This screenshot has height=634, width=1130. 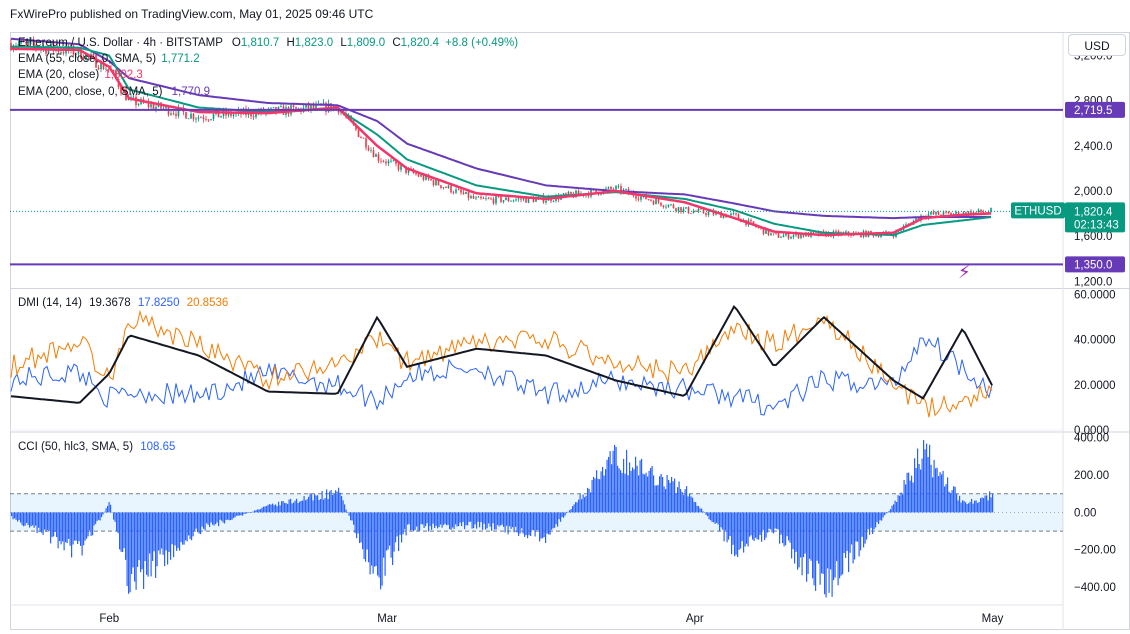 What do you see at coordinates (387, 619) in the screenshot?
I see `time-tick-label: Mar` at bounding box center [387, 619].